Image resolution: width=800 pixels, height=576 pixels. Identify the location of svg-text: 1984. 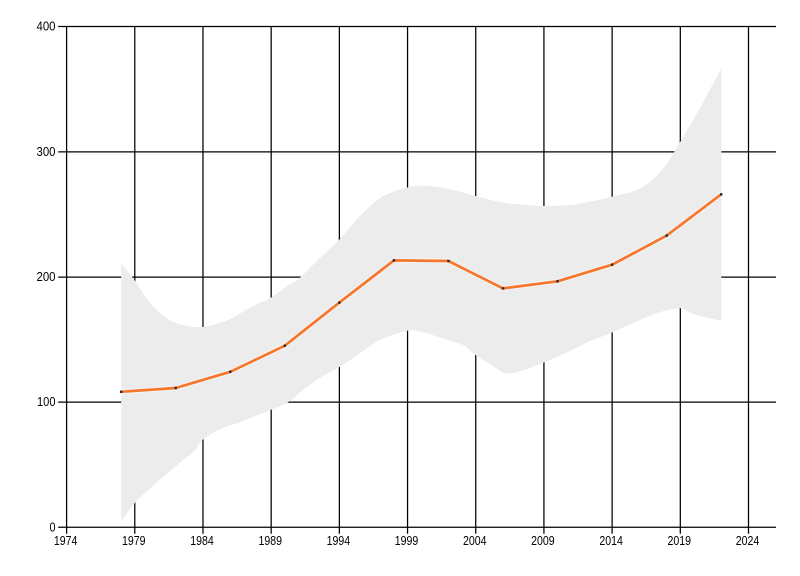
(202, 540).